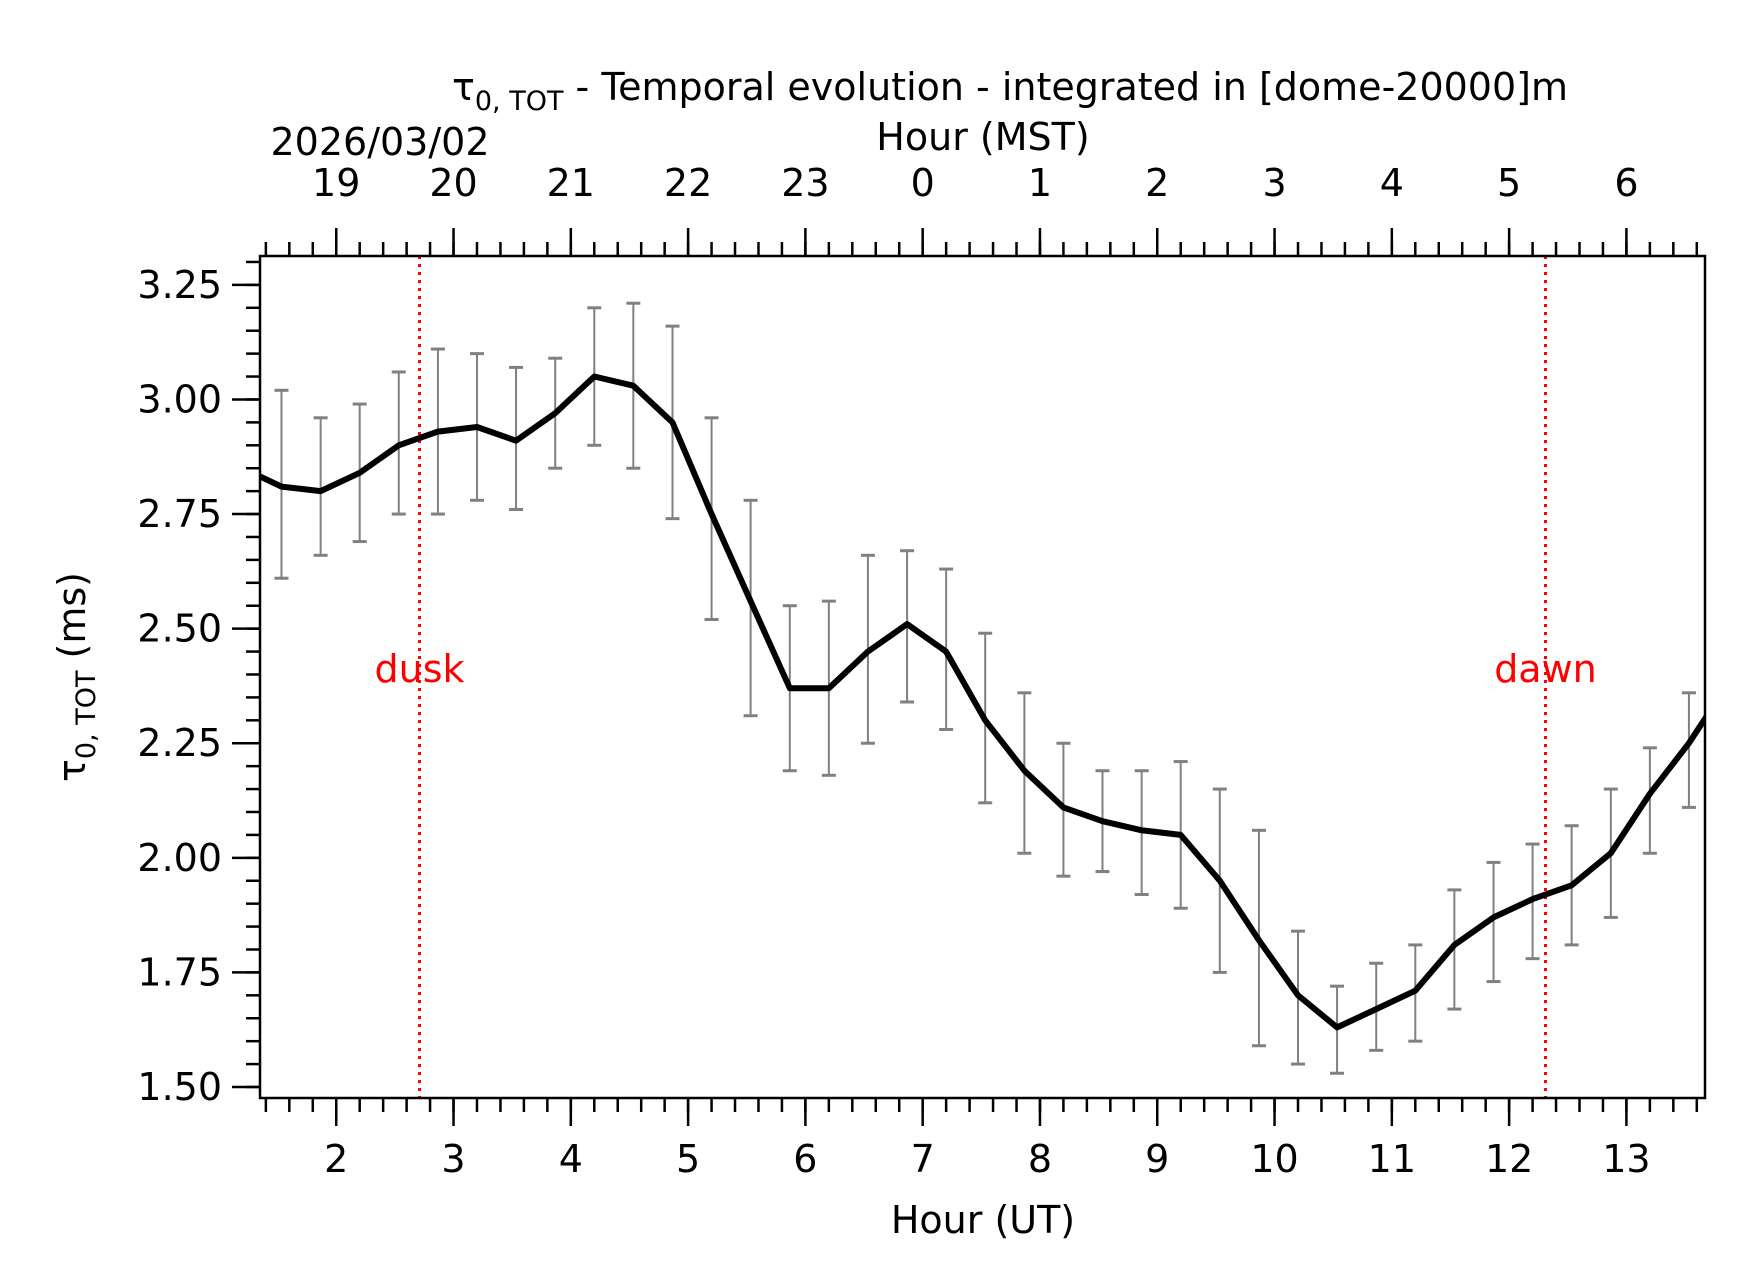 This screenshot has height=1282, width=1742. I want to click on x-tick-label: 2, so click(336, 1159).